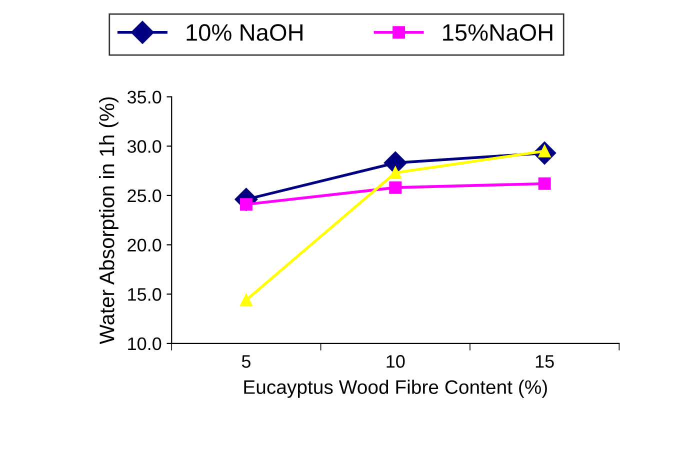 This screenshot has width=673, height=461. Describe the element at coordinates (108, 220) in the screenshot. I see `y-axis-title: Water Absorption in 1h (%)` at that location.